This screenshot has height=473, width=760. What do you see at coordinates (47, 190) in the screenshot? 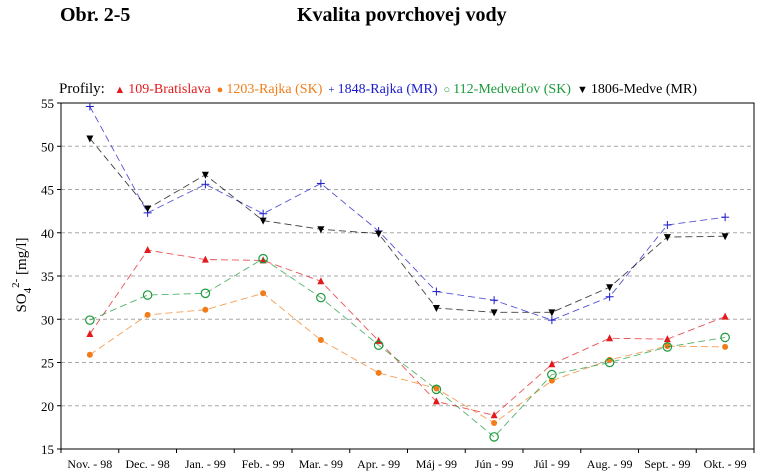
I see `y-tick-label: 45` at bounding box center [47, 190].